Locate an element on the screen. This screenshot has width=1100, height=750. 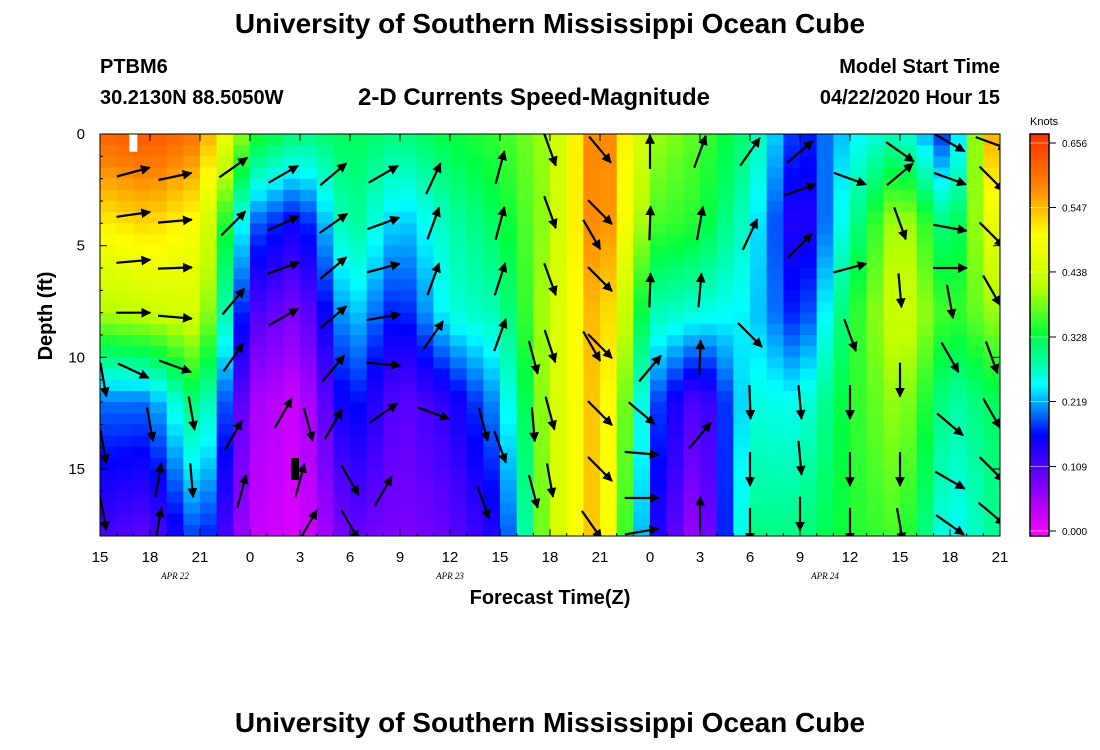
current-vector is located at coordinates (950, 229).